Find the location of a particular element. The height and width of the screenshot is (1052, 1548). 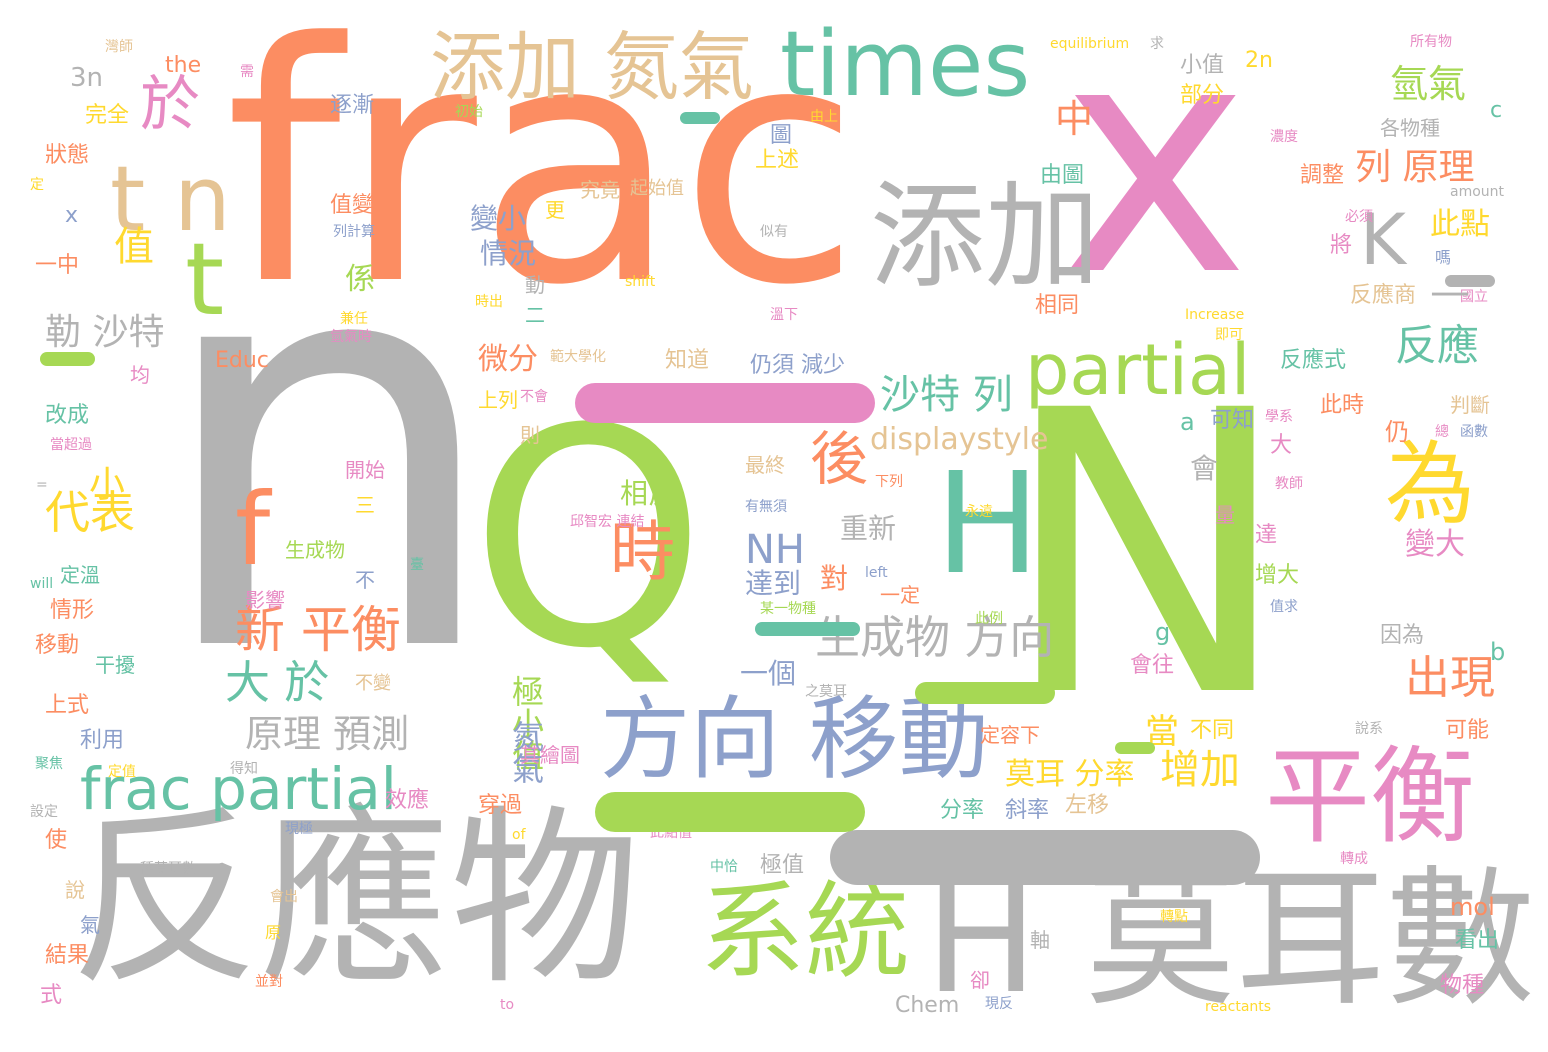

cloud-word-102: 極值 is located at coordinates (782, 865).